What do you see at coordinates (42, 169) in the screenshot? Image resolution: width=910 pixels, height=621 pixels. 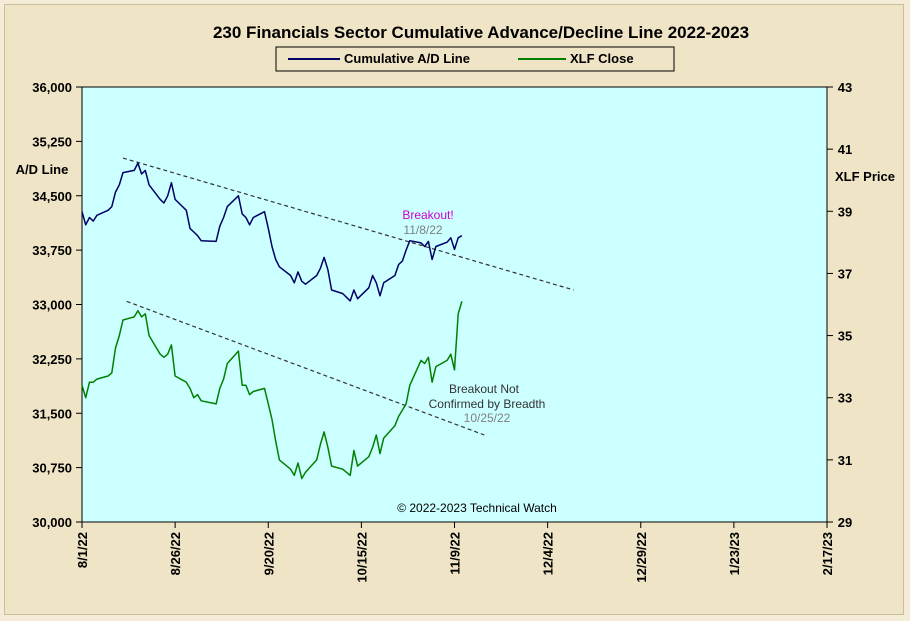 I see `left-axis-label: A/D Line` at bounding box center [42, 169].